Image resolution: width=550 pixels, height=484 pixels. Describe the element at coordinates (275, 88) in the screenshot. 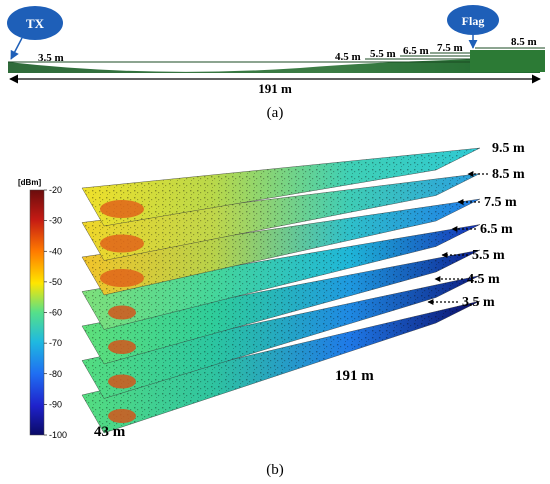

I see `length-label-a: 191 m` at that location.